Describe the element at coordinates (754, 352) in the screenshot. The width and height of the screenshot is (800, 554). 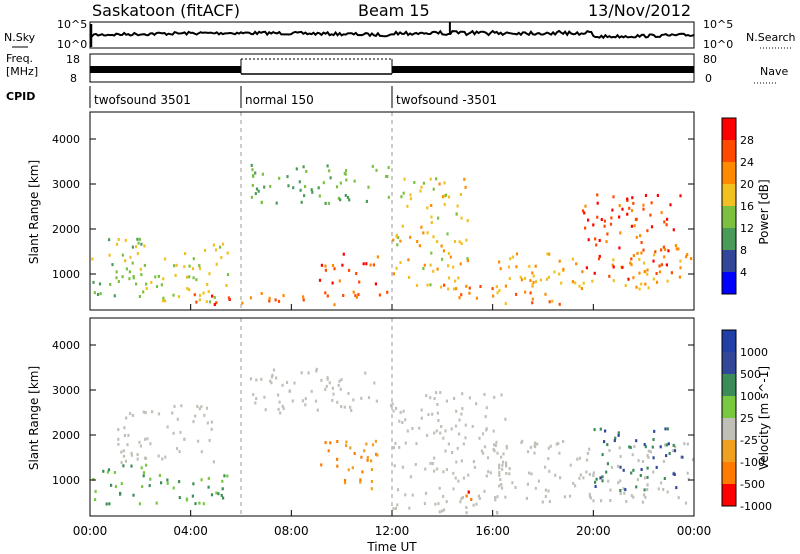
I see `velocity-colorbar-tick: 1000` at that location.